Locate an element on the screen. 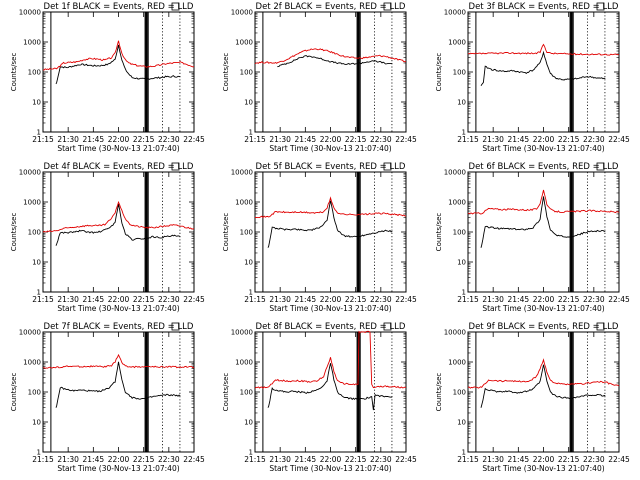 This screenshot has height=480, width=640. chart-title: Det 7f BLACK = Events, RED = LLD is located at coordinates (119, 327).